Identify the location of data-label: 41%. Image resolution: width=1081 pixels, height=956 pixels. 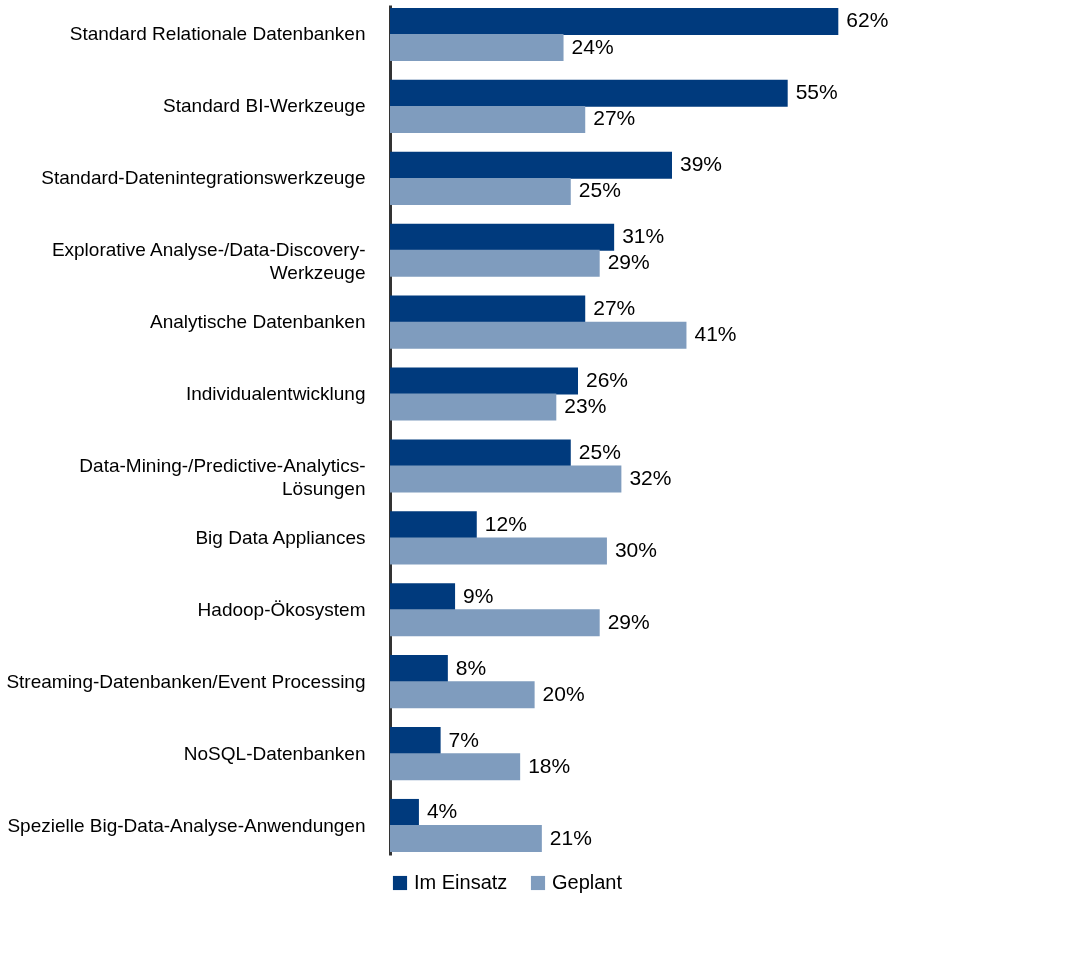
(715, 334).